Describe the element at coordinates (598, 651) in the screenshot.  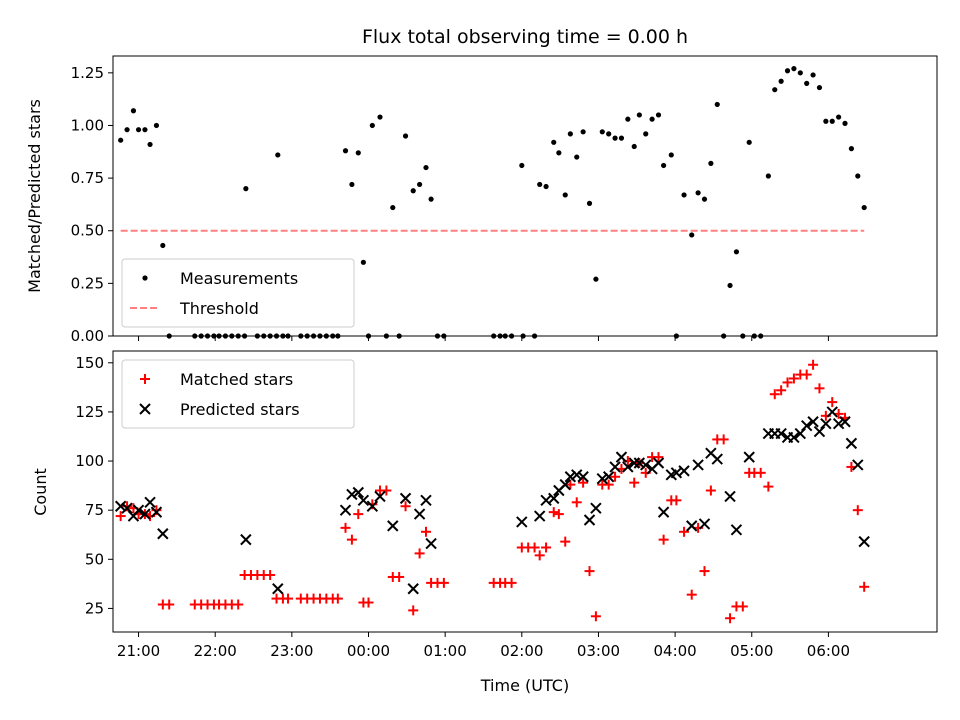
I see `x-tick-label: 03:00` at that location.